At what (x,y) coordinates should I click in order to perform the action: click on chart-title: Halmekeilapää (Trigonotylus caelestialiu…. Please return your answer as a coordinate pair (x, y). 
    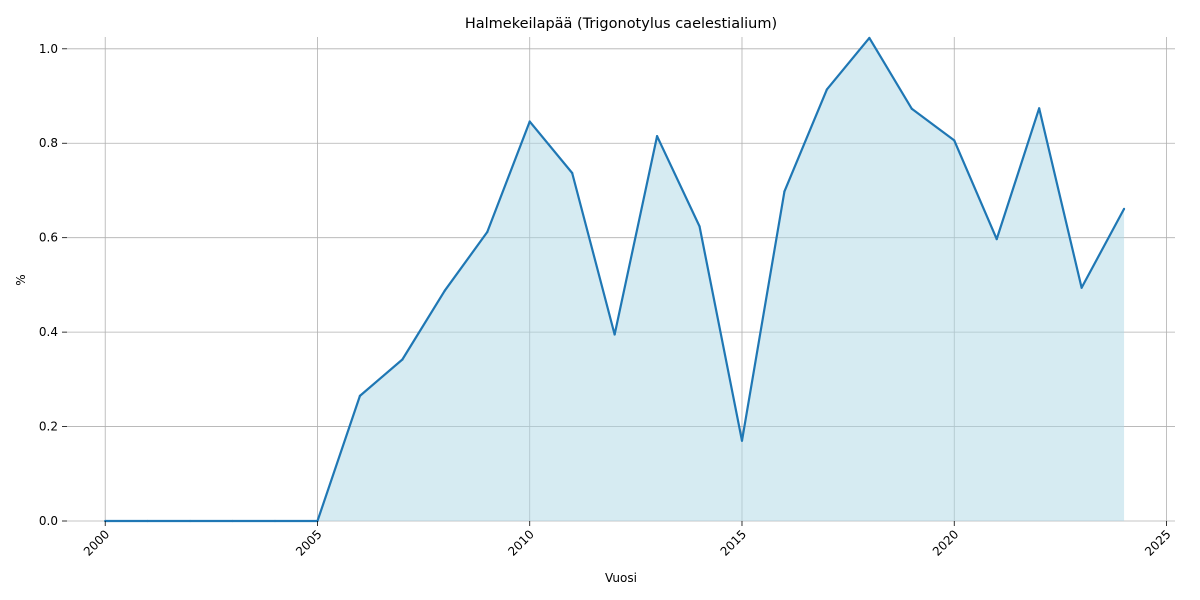
    Looking at the image, I should click on (621, 24).